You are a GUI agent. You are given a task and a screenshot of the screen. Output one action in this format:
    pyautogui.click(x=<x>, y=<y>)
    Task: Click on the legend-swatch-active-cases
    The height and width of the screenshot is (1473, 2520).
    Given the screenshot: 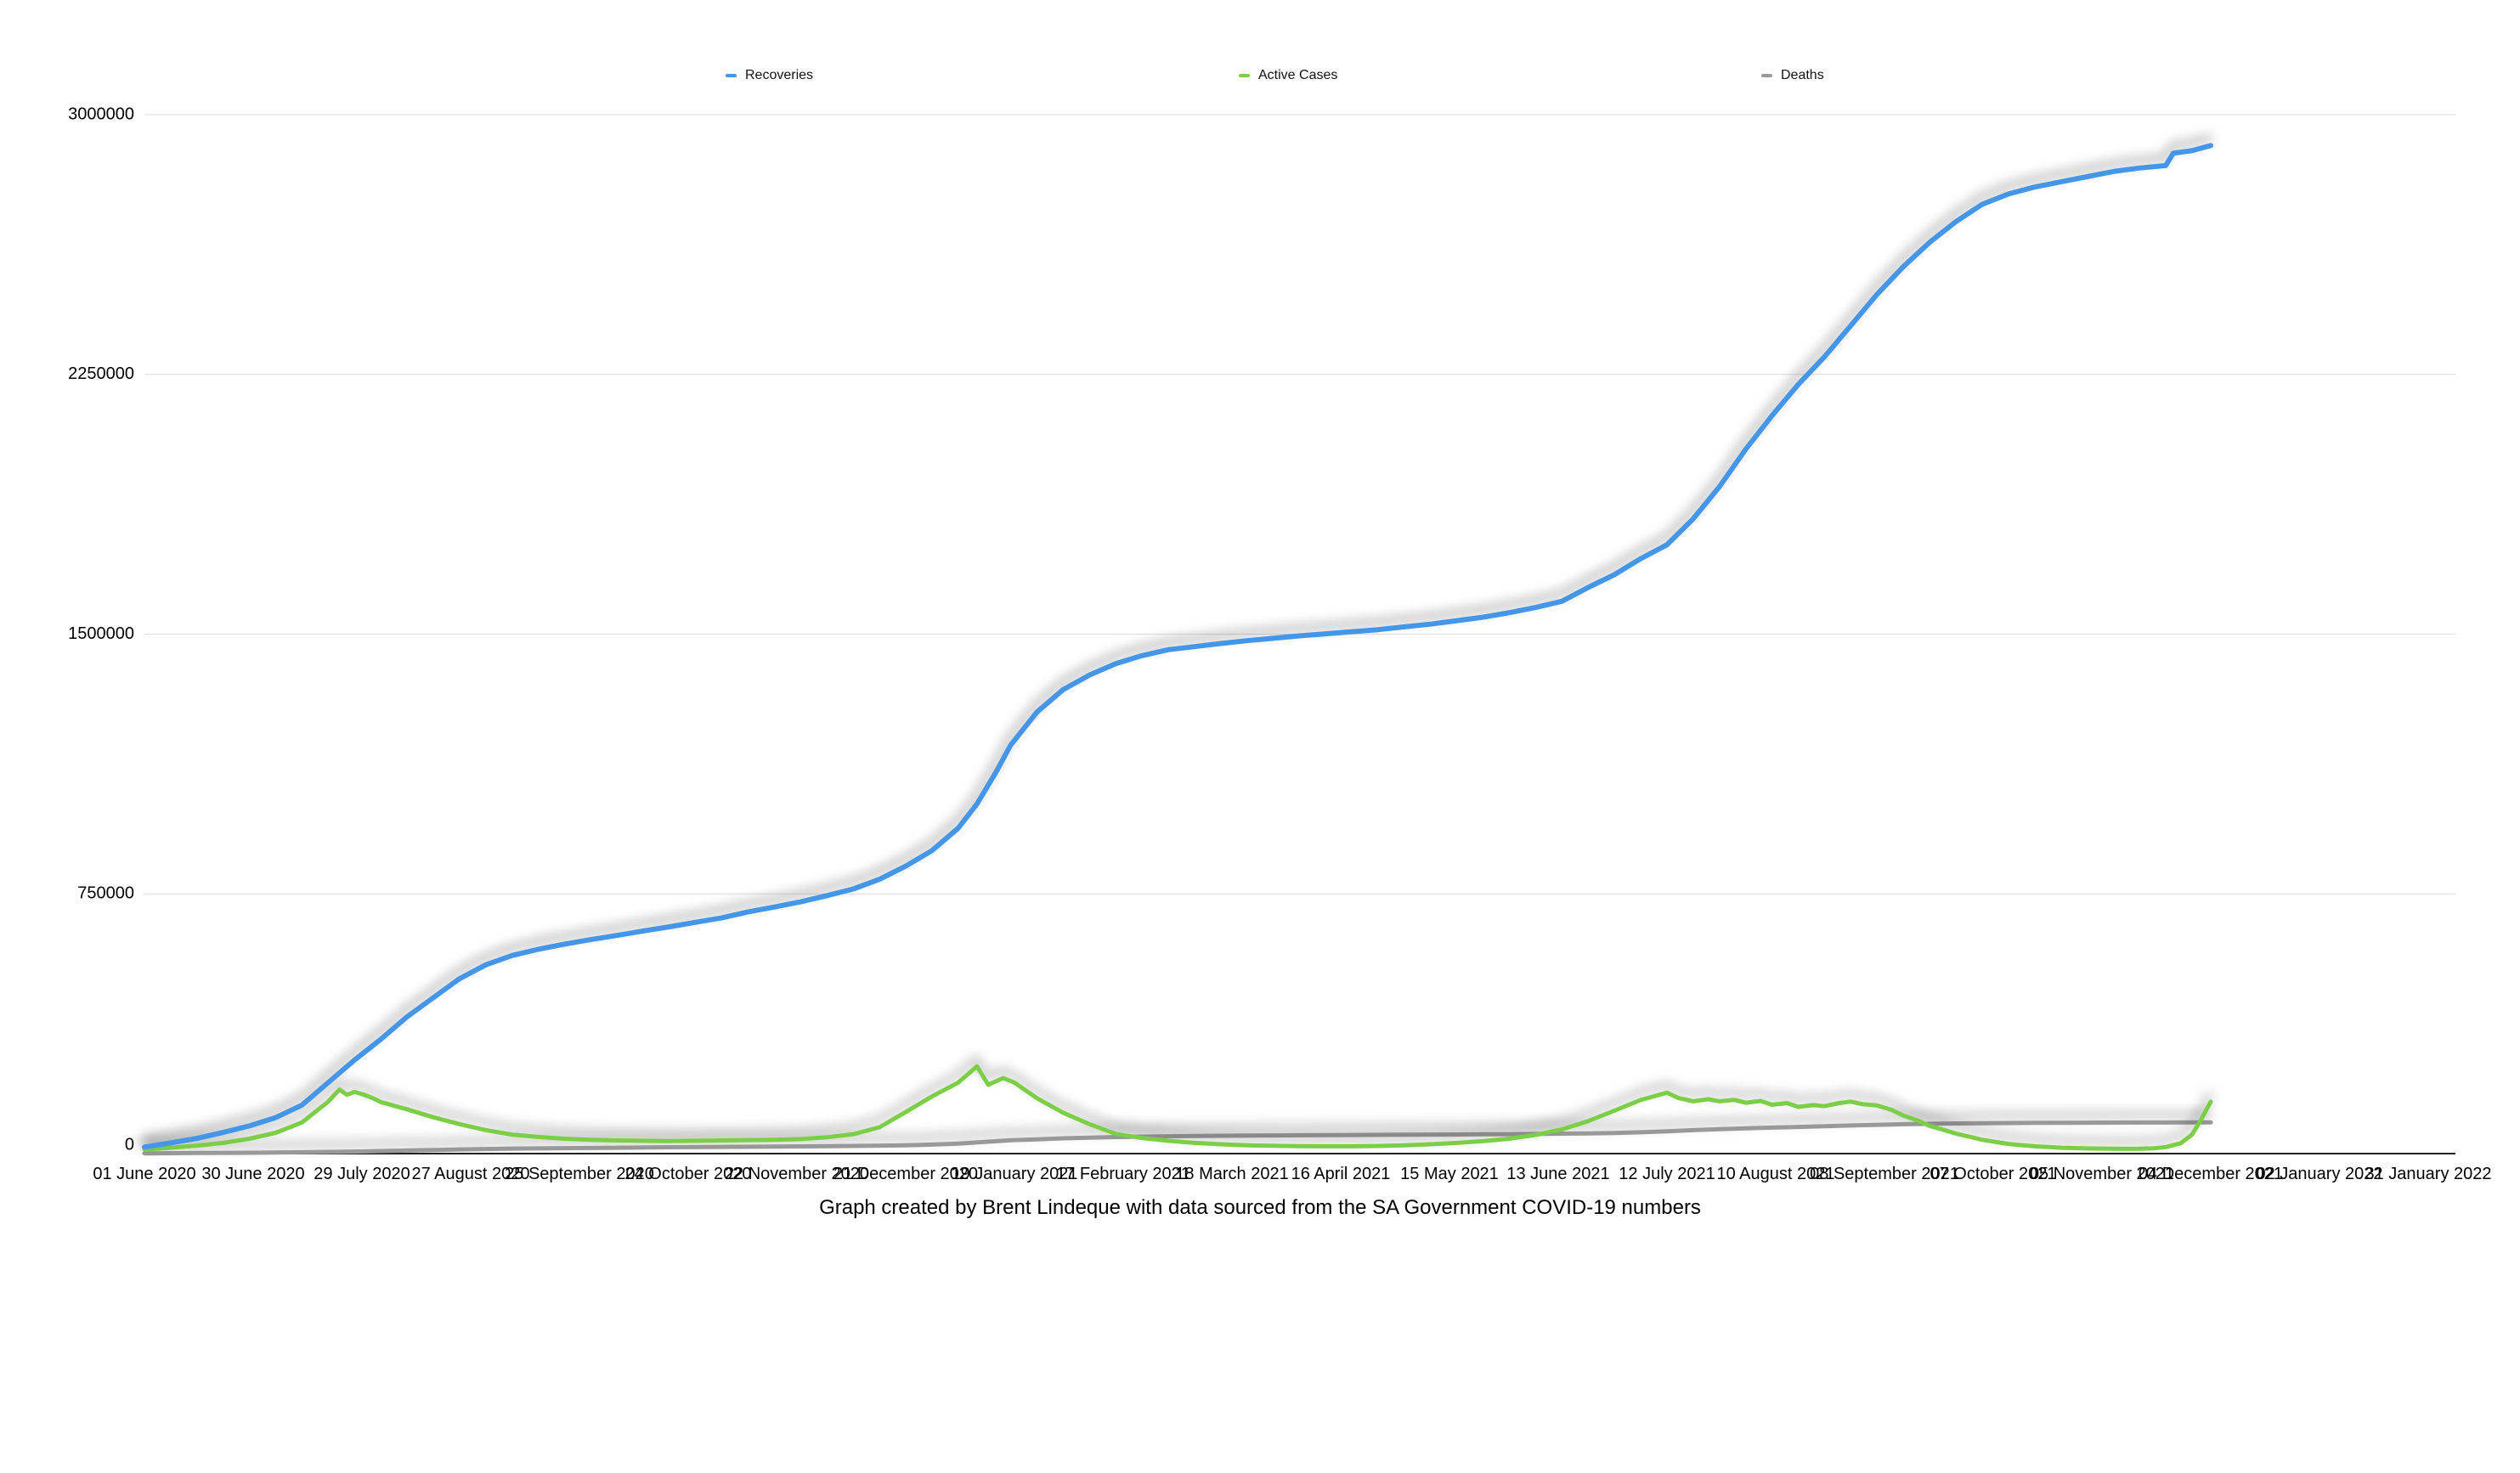 What is the action you would take?
    pyautogui.click(x=1245, y=75)
    